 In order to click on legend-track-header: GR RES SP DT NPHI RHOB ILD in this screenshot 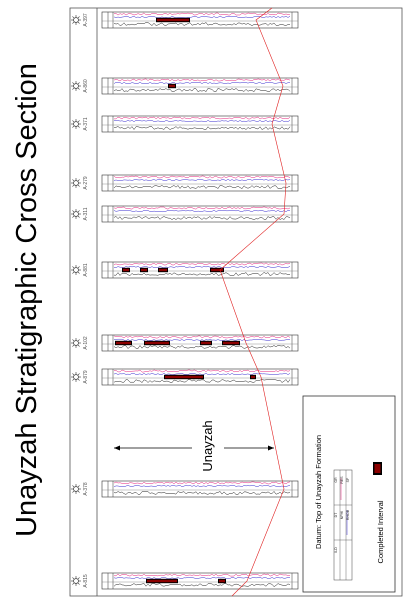, I will do `click(343, 525)`.